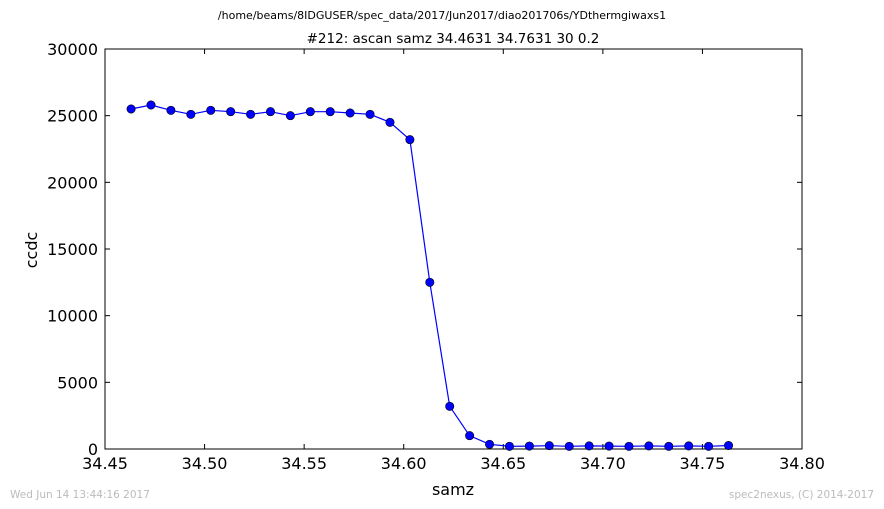 This screenshot has width=884, height=509. What do you see at coordinates (703, 463) in the screenshot?
I see `x-tick-label: 34.75` at bounding box center [703, 463].